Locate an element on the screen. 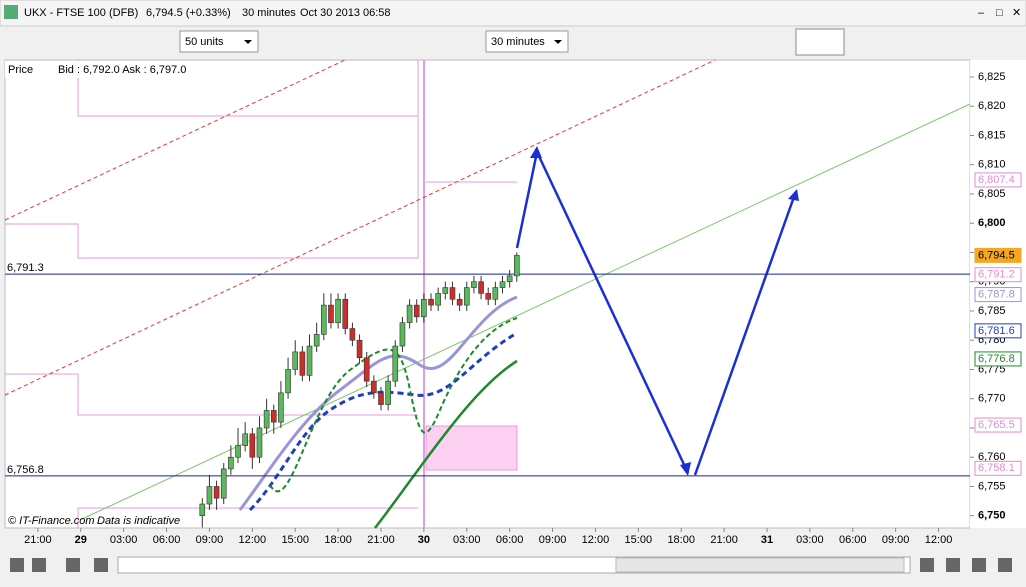  x-tick-label: 03:00 is located at coordinates (810, 540).